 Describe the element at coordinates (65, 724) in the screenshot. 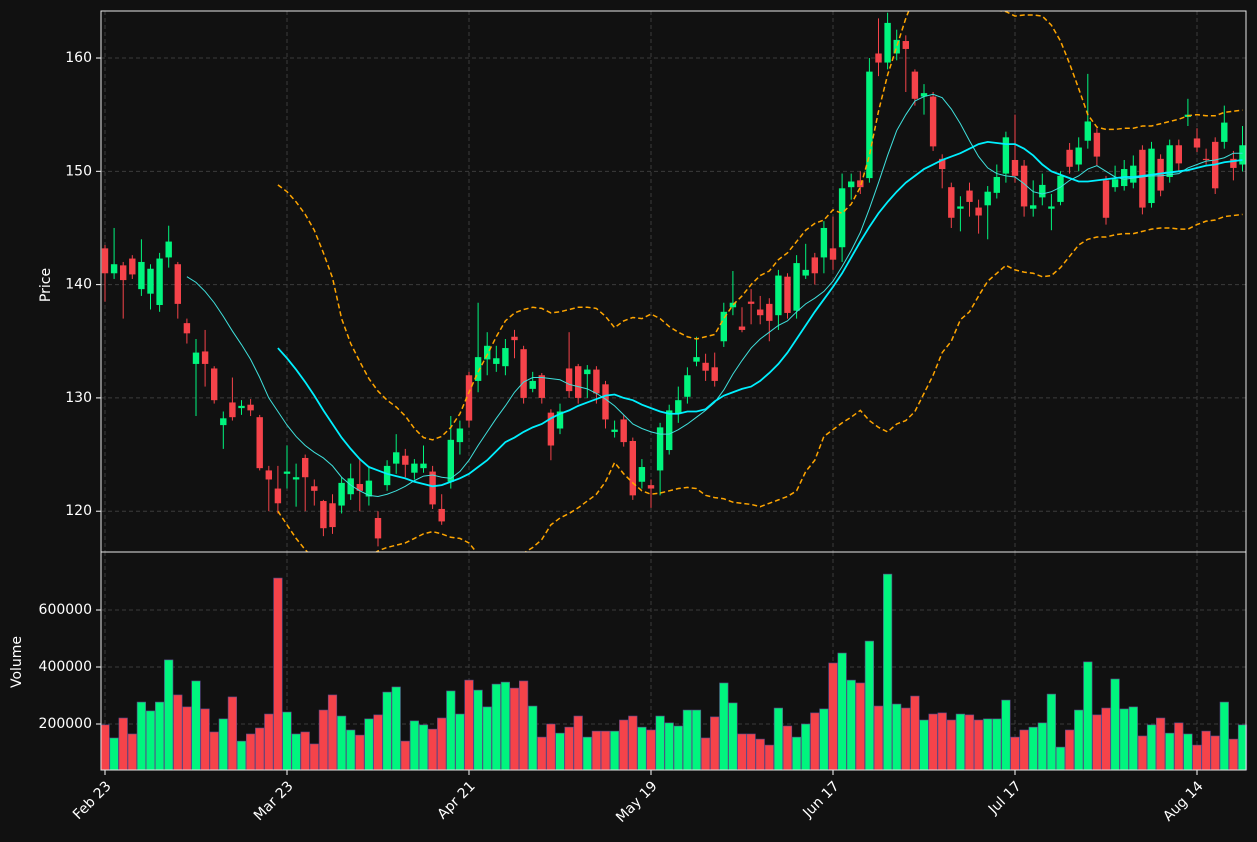

I see `y-tick-label: 200000` at that location.